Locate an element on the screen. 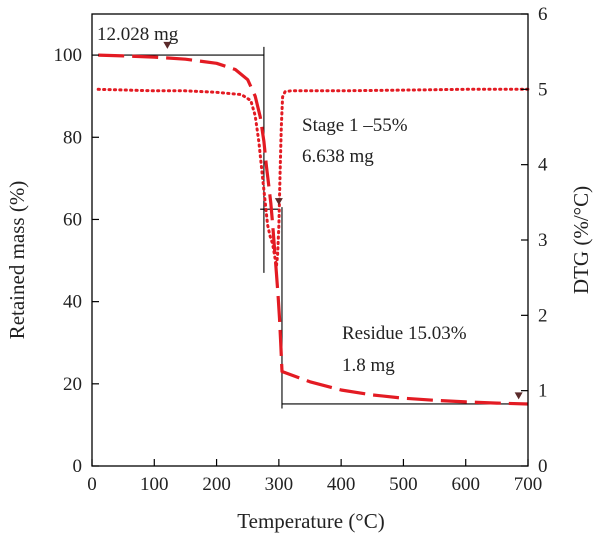  x-tick-label-700: 700 is located at coordinates (528, 484).